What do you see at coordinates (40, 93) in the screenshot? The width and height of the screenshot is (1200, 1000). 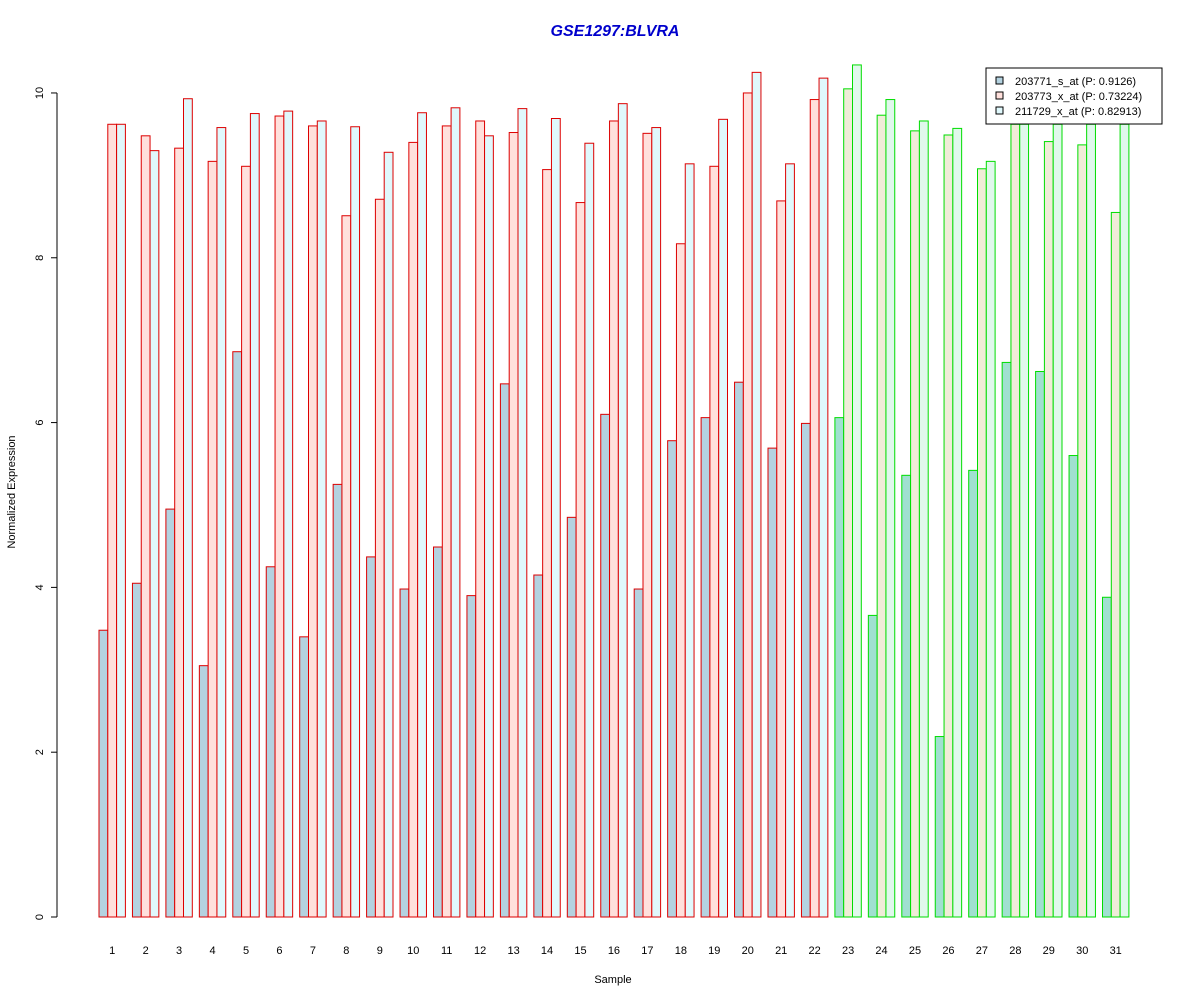 I see `y-tick-label: 10` at bounding box center [40, 93].